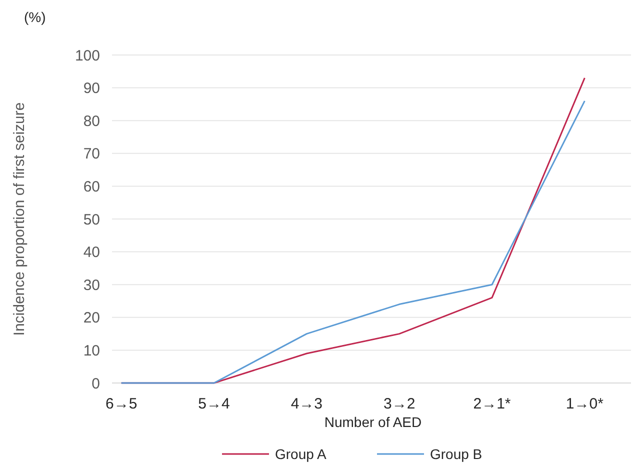  I want to click on x-tick-label: 4→3, so click(306, 403).